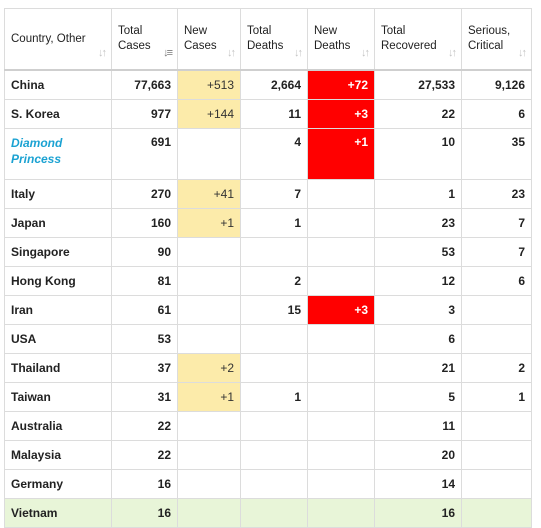 This screenshot has height=528, width=541. What do you see at coordinates (58, 281) in the screenshot?
I see `country-cell: Hong Kong` at bounding box center [58, 281].